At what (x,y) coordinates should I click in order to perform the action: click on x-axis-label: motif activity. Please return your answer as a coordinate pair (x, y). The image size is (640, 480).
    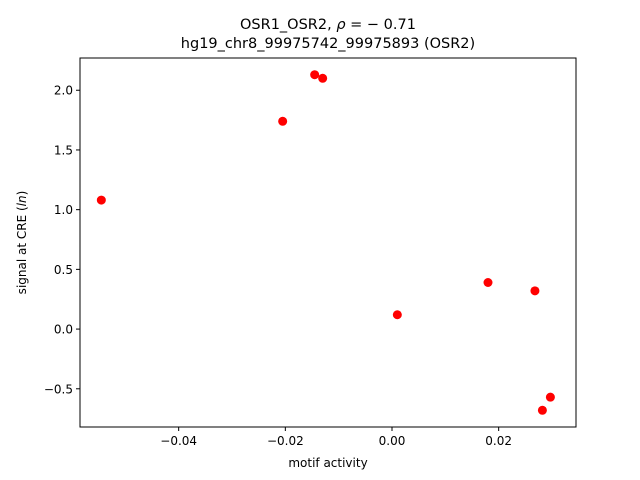
    Looking at the image, I should click on (327, 463).